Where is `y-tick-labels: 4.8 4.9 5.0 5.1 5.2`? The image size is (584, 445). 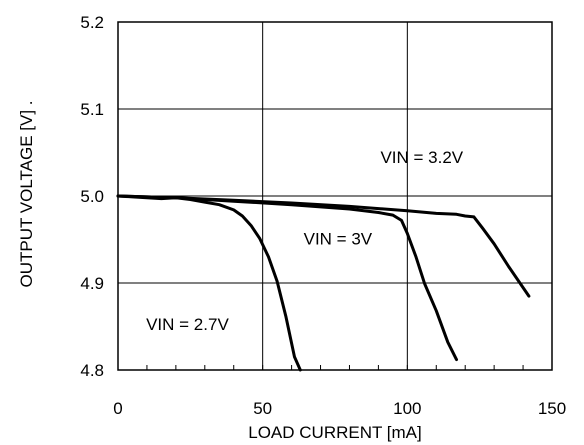
y-tick-labels: 4.8 4.9 5.0 5.1 5.2 is located at coordinates (92, 196).